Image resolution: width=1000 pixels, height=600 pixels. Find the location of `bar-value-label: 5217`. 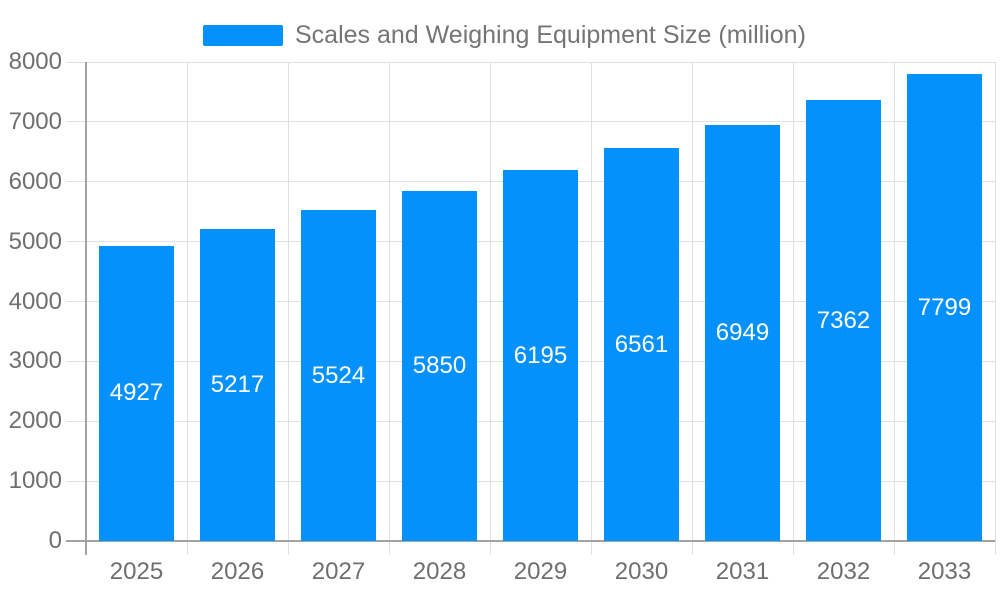

bar-value-label: 5217 is located at coordinates (237, 384).